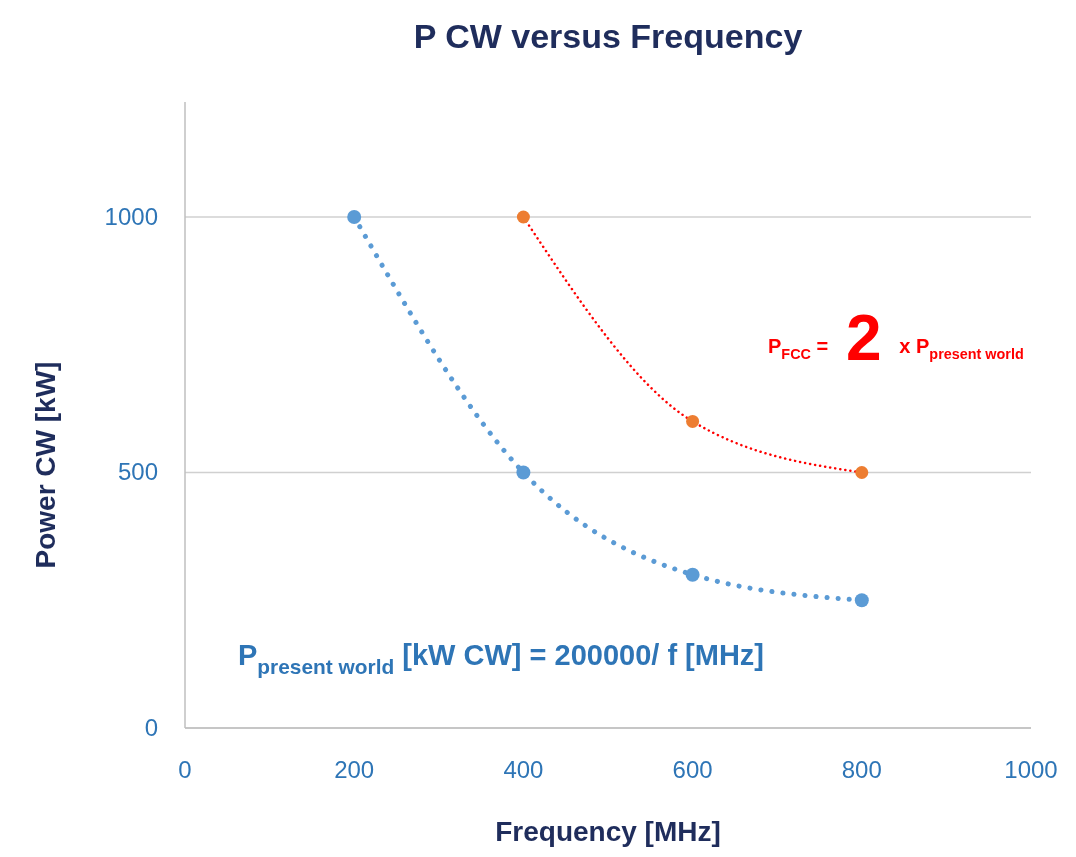 The width and height of the screenshot is (1076, 857). Describe the element at coordinates (861, 769) in the screenshot. I see `x-tick-label: 800` at that location.